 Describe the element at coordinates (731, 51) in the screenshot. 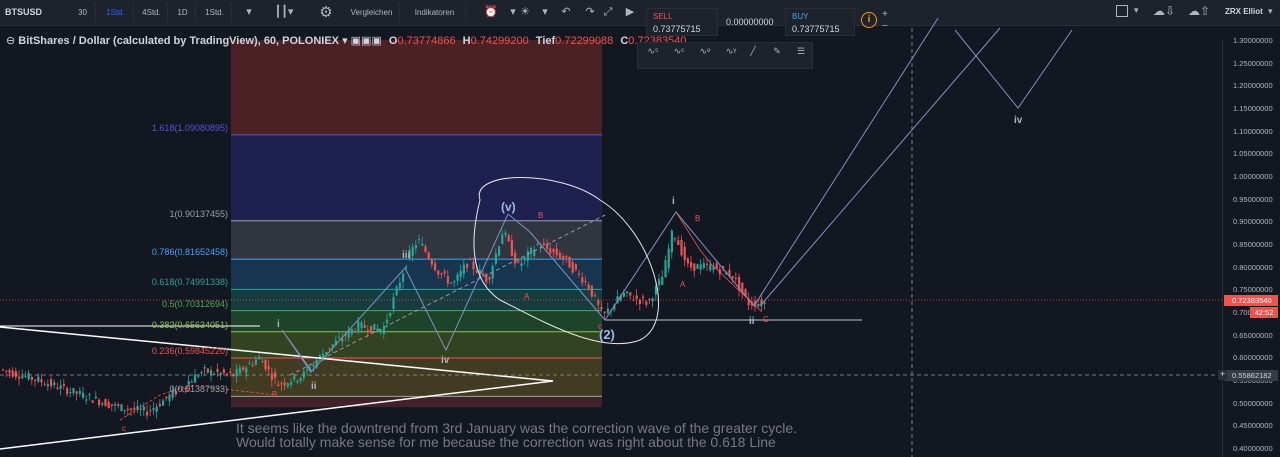

I see `double-combo-icon: ∿ʸ` at that location.